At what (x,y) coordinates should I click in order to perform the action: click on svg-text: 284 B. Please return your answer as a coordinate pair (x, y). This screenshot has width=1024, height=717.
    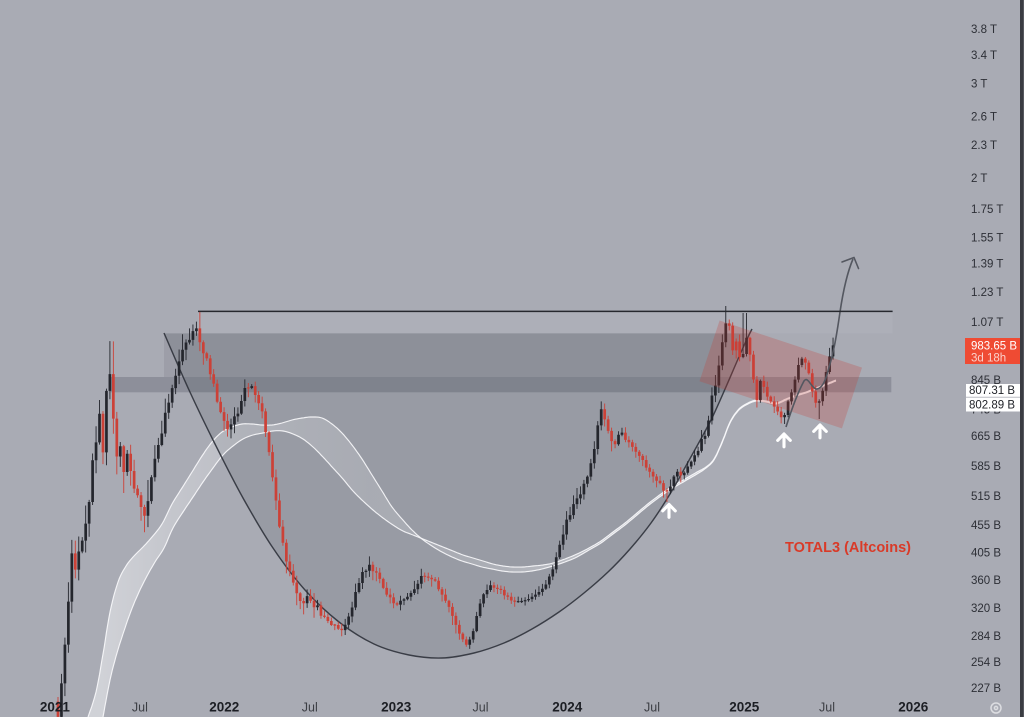
    Looking at the image, I should click on (986, 637).